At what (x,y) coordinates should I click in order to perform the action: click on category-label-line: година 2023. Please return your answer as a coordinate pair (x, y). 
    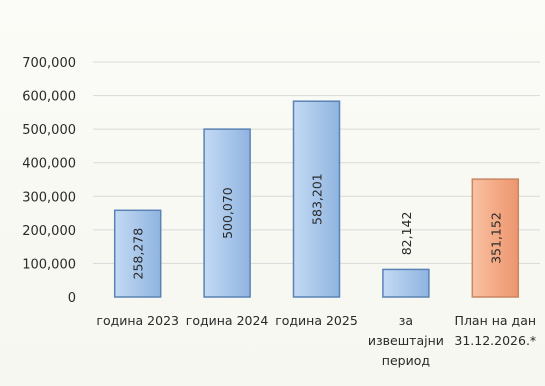
    Looking at the image, I should click on (137, 320).